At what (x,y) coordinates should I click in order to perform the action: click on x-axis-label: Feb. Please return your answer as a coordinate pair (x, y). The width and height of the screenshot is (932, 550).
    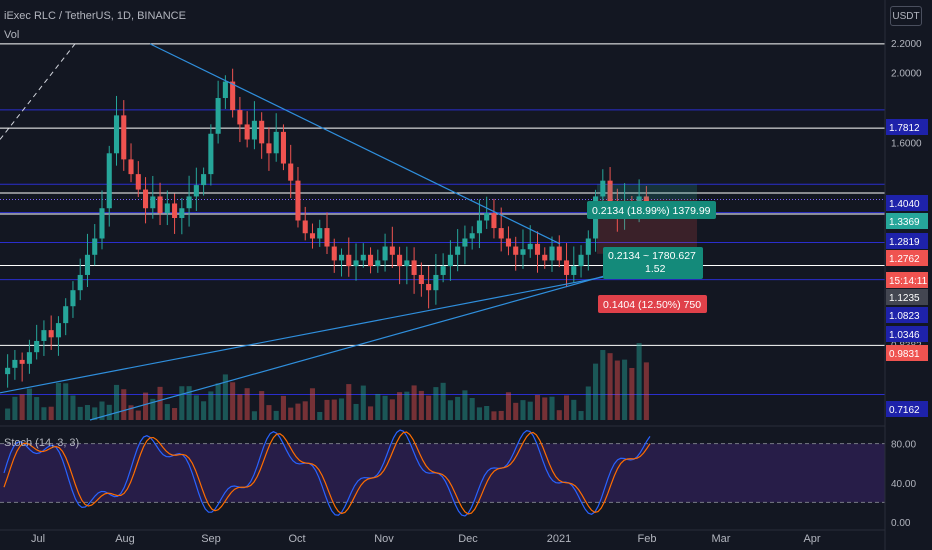
    Looking at the image, I should click on (647, 539).